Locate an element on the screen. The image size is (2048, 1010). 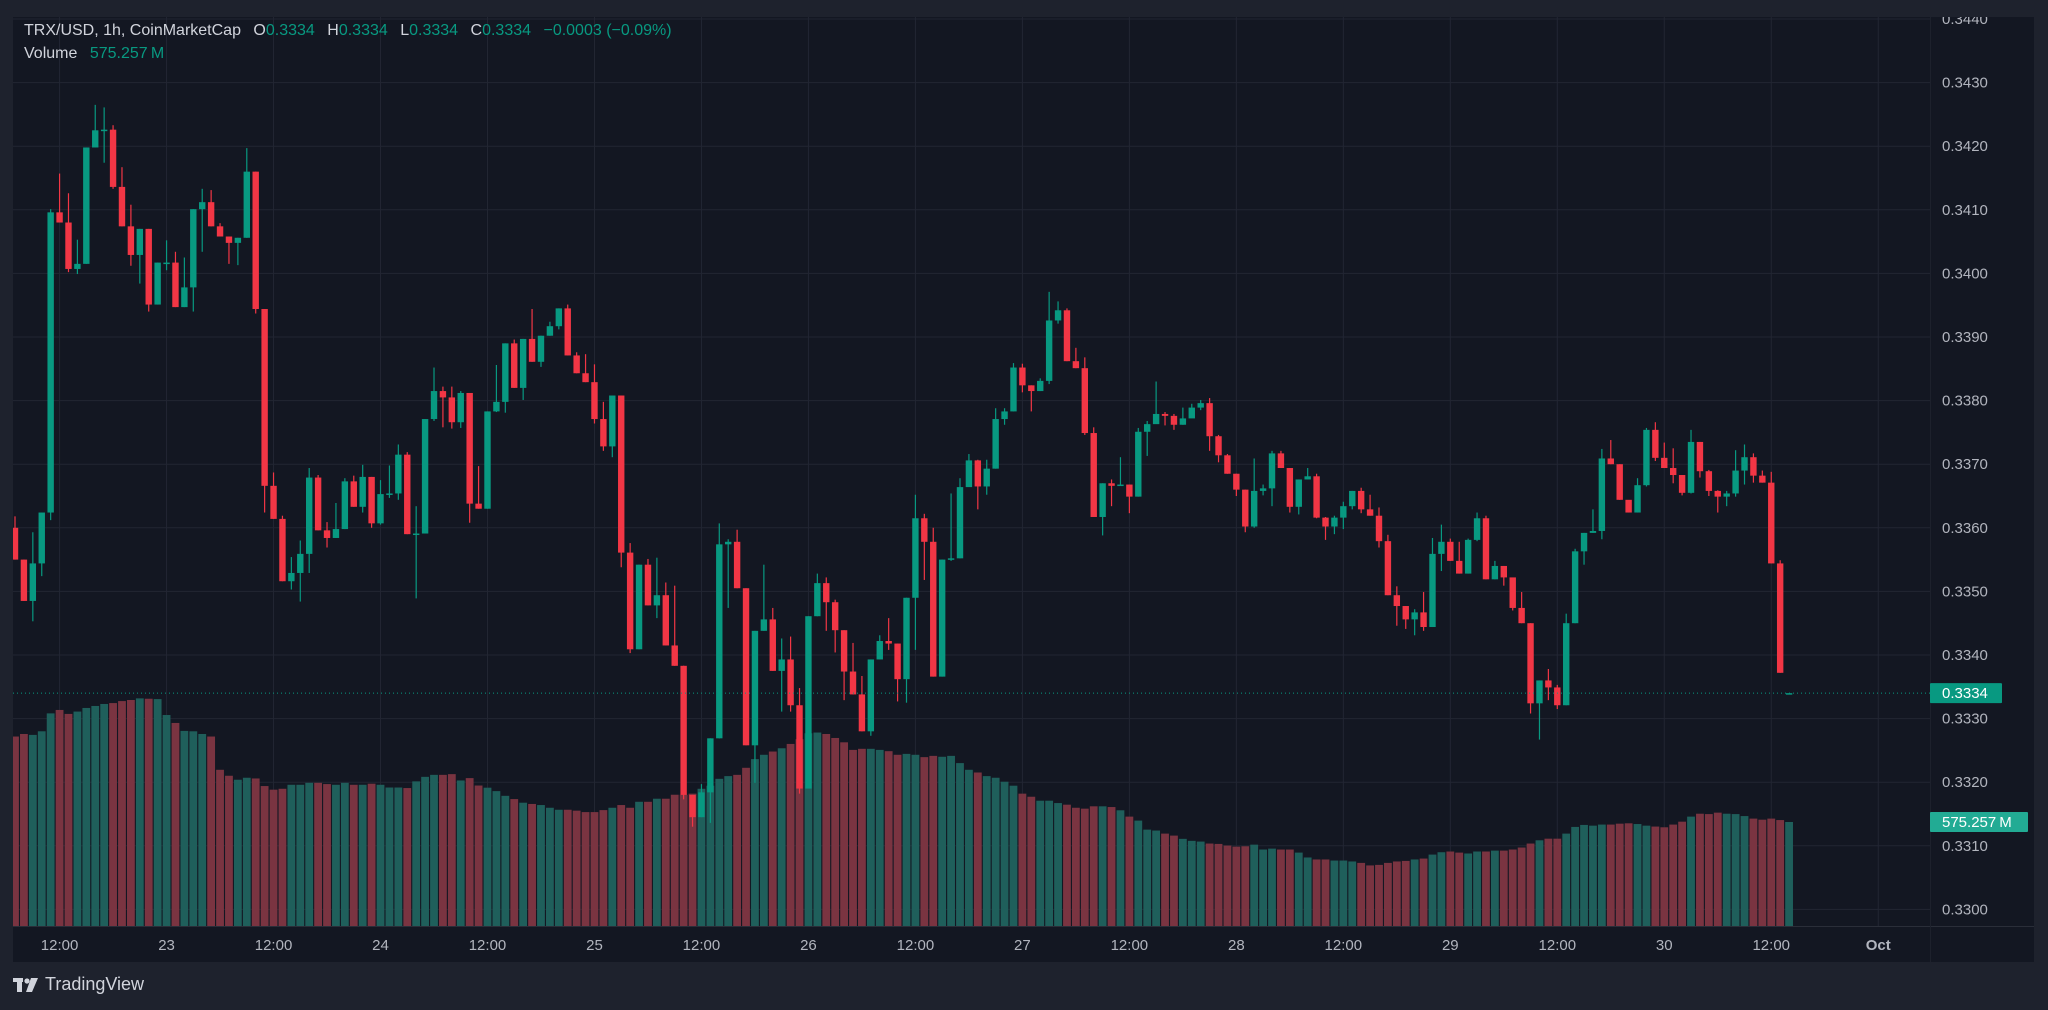
tradingview-logo-icon is located at coordinates (26, 985).